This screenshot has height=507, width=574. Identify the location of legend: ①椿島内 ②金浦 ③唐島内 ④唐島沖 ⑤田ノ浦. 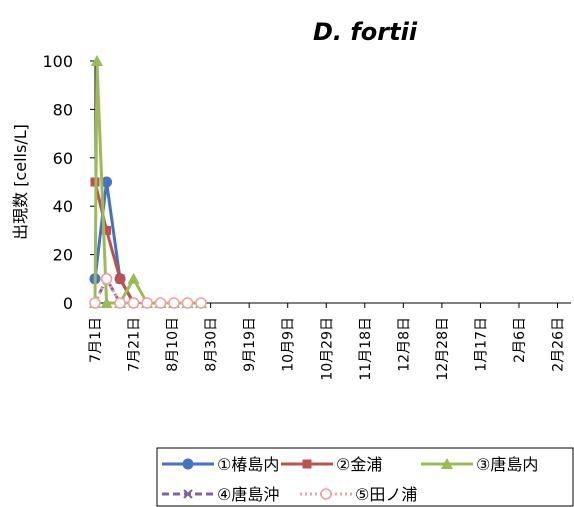
(365, 477).